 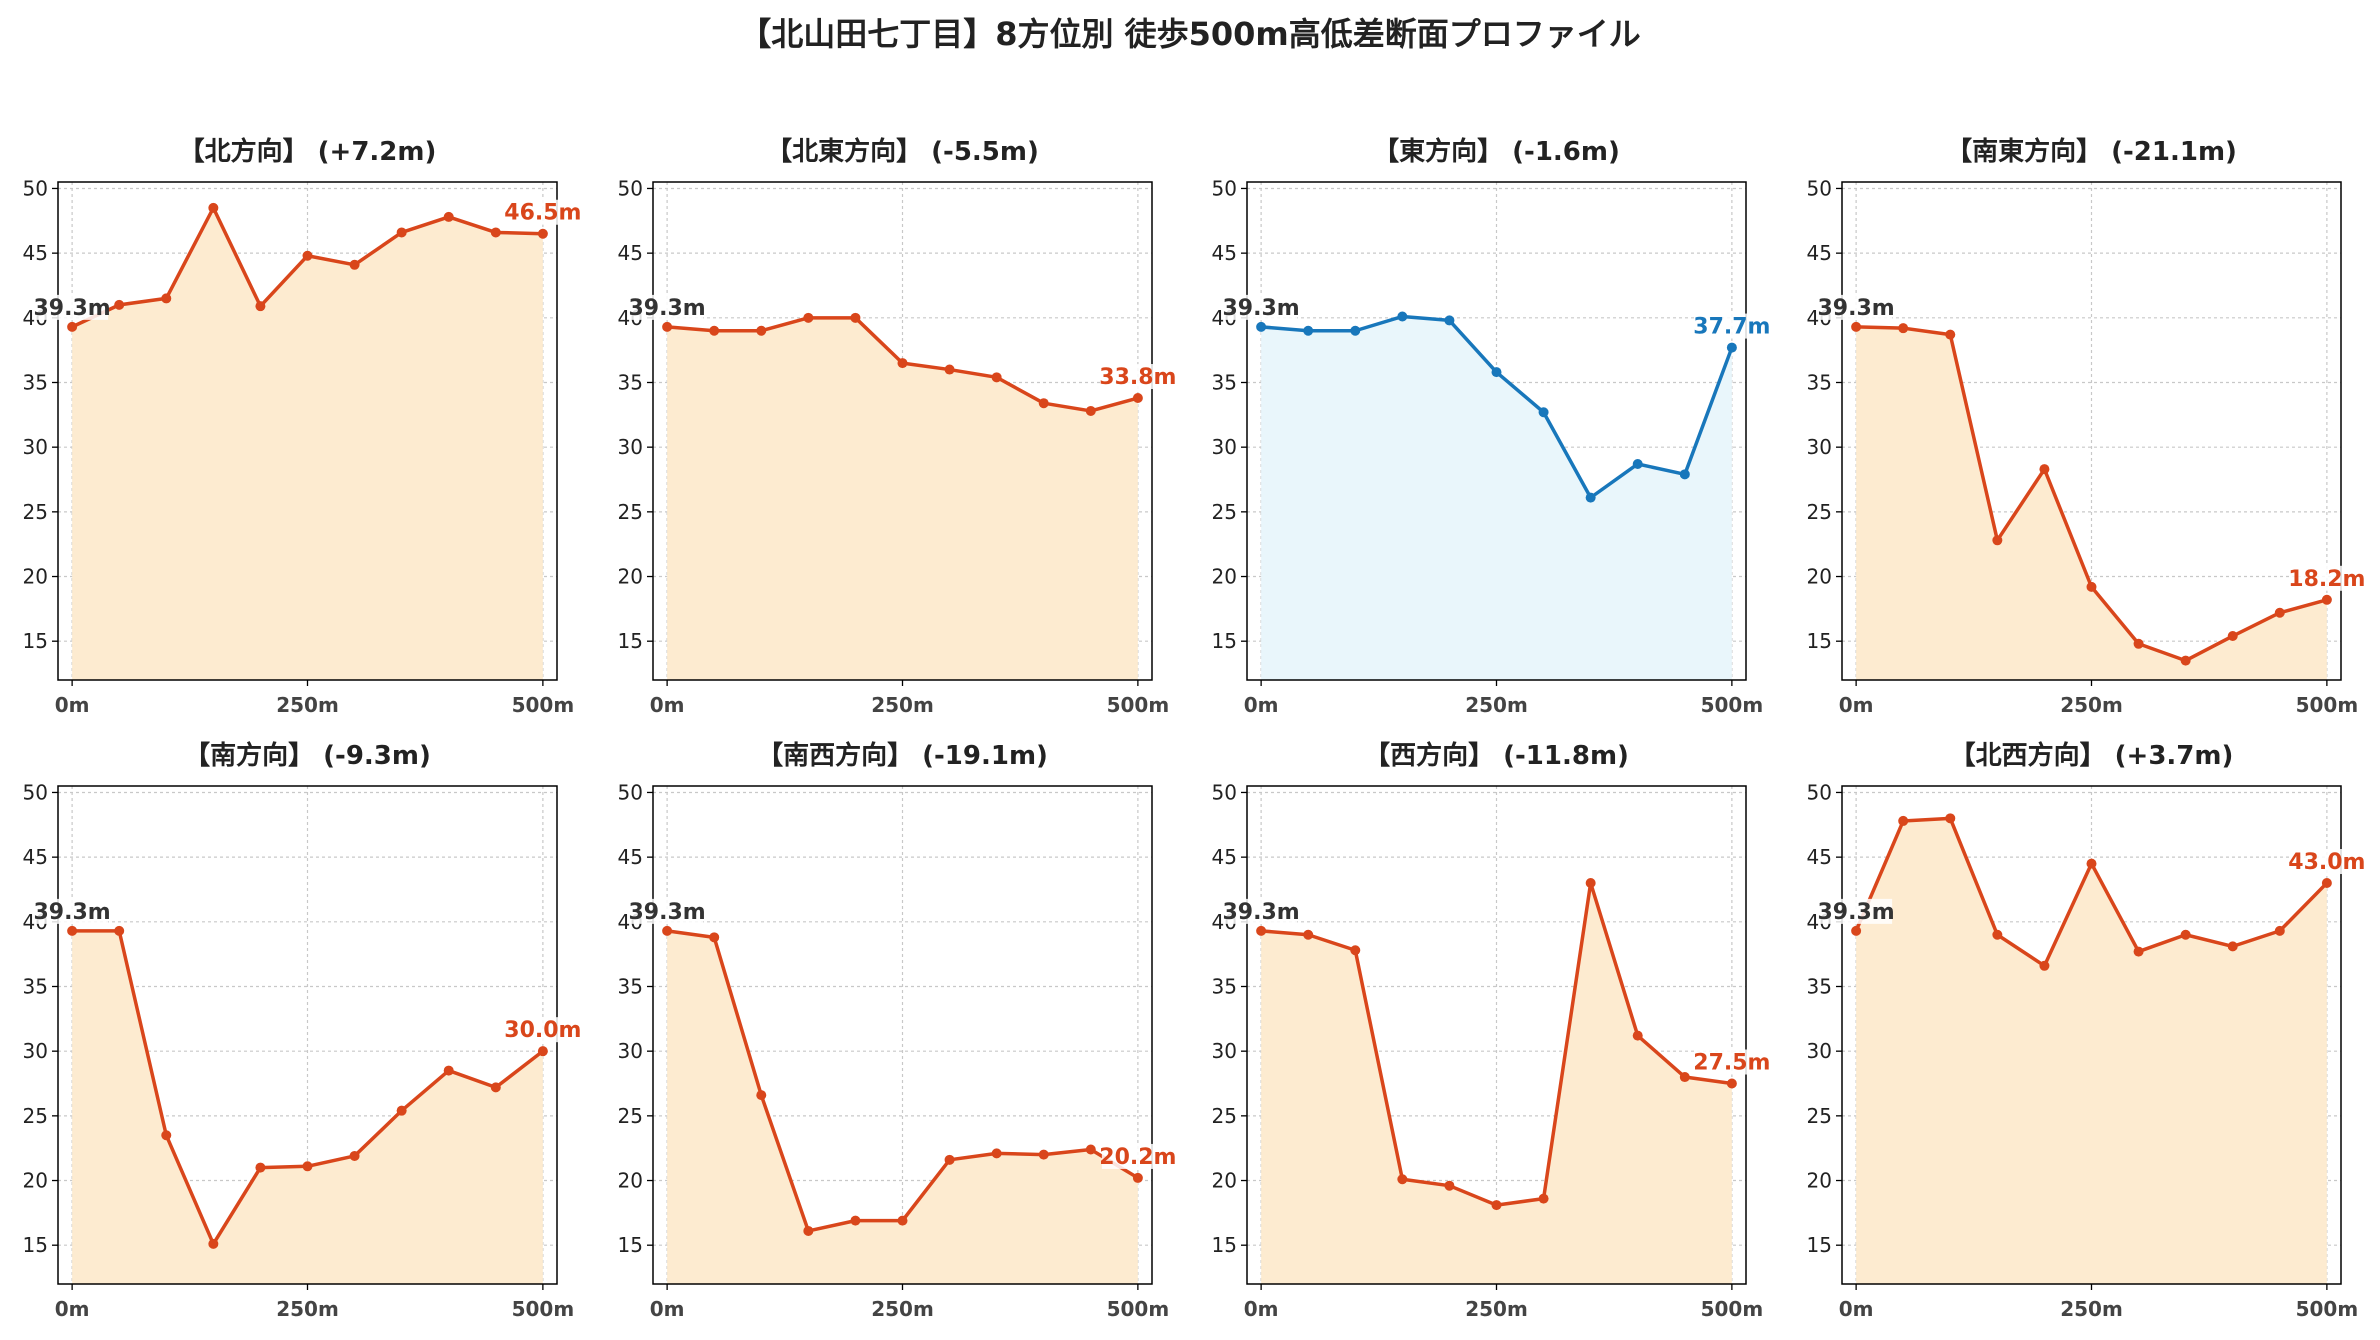 What do you see at coordinates (2092, 755) in the screenshot?
I see `panel-title: 【北西方向】 (+3.7m)` at bounding box center [2092, 755].